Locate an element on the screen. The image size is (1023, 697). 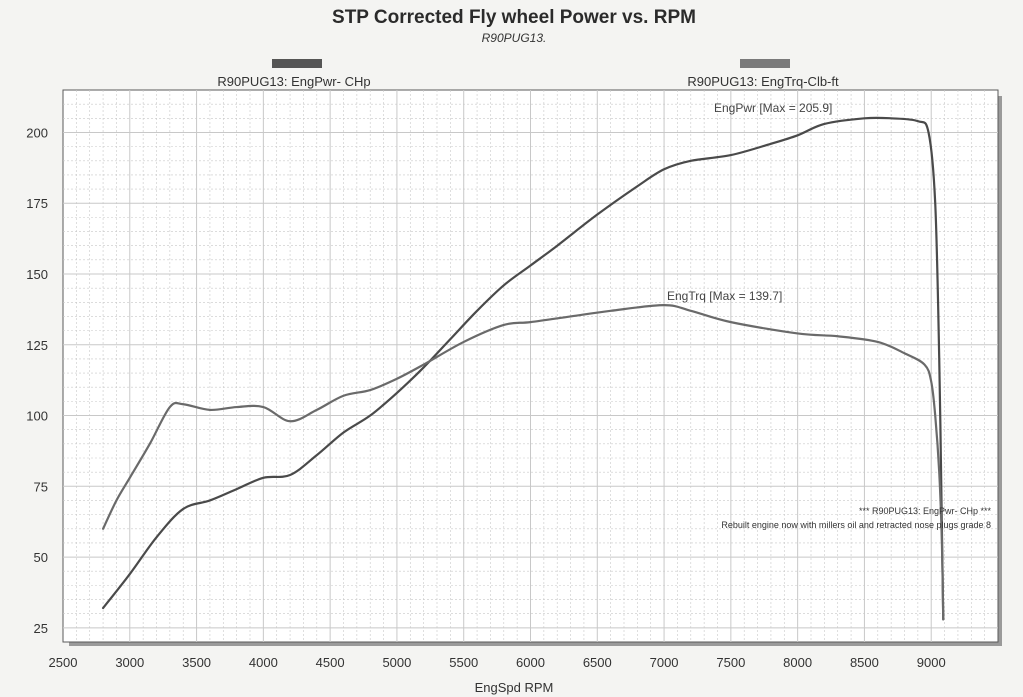
x-tick-label: 4500 is located at coordinates (330, 662).